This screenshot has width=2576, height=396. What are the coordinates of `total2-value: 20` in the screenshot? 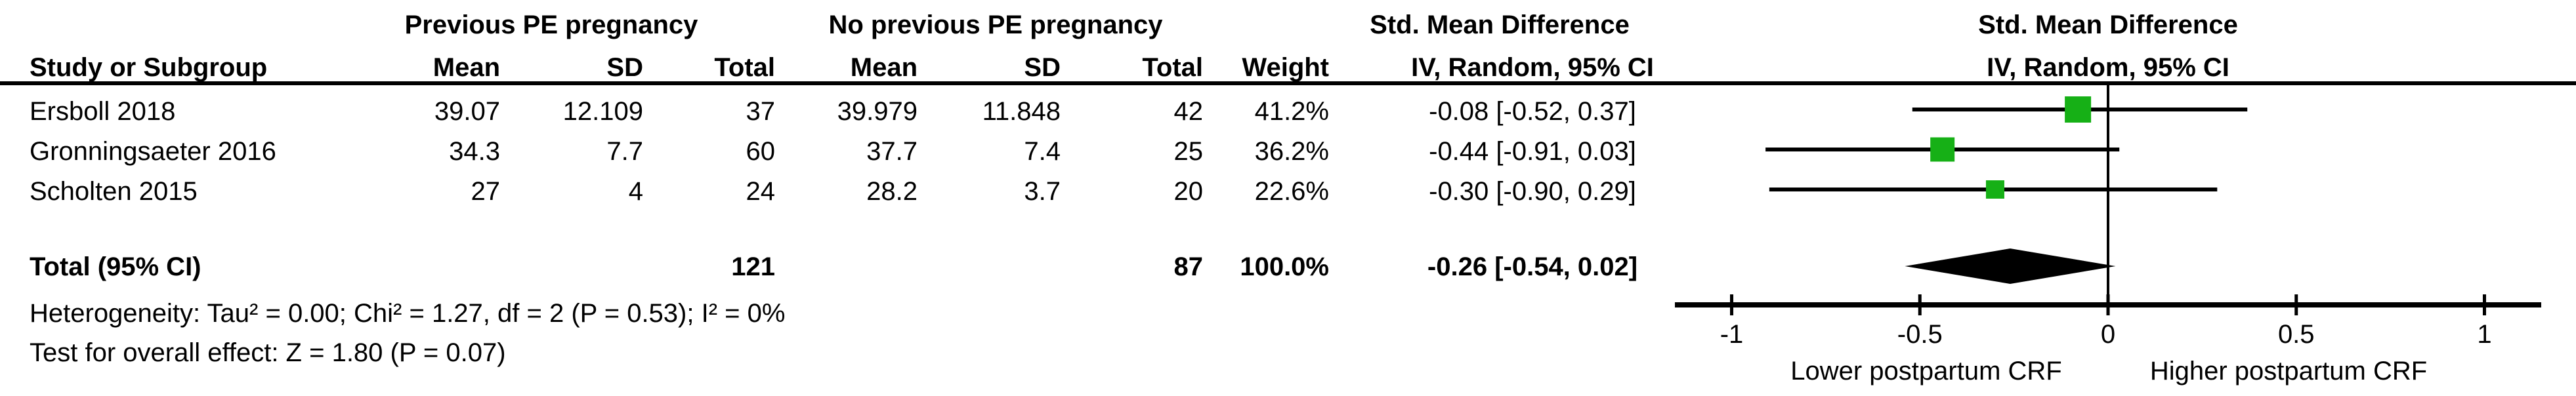 It's located at (1188, 192).